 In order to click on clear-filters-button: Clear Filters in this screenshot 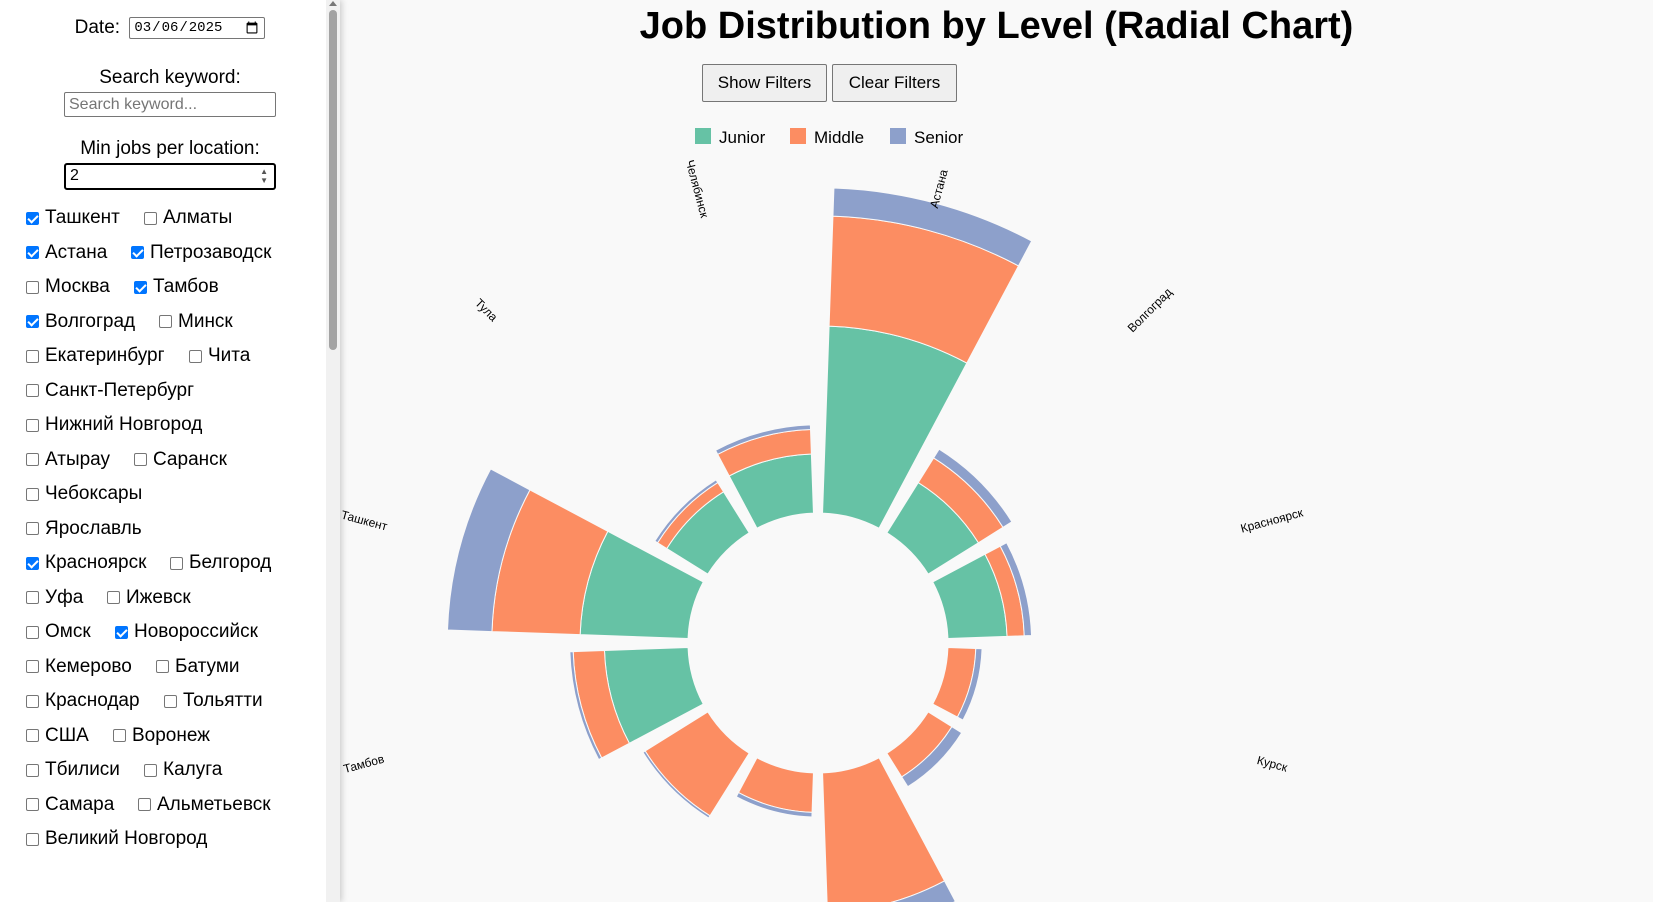, I will do `click(894, 83)`.